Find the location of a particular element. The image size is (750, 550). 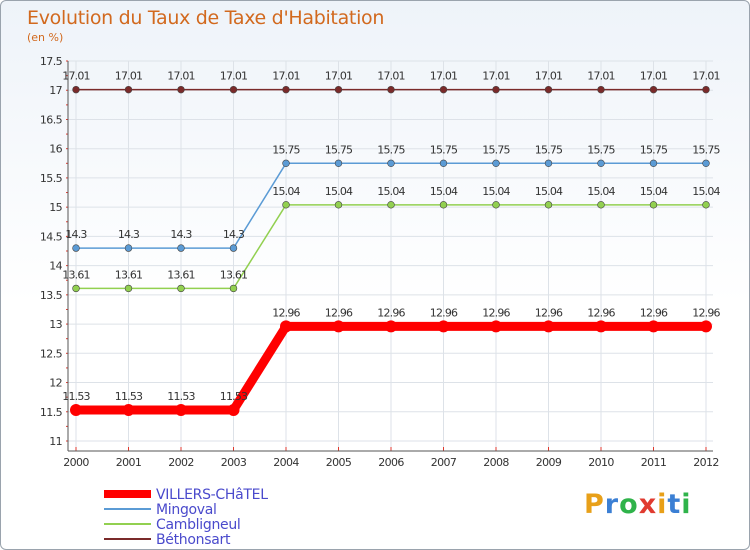

y-tick-label: 11.5 is located at coordinates (51, 412).